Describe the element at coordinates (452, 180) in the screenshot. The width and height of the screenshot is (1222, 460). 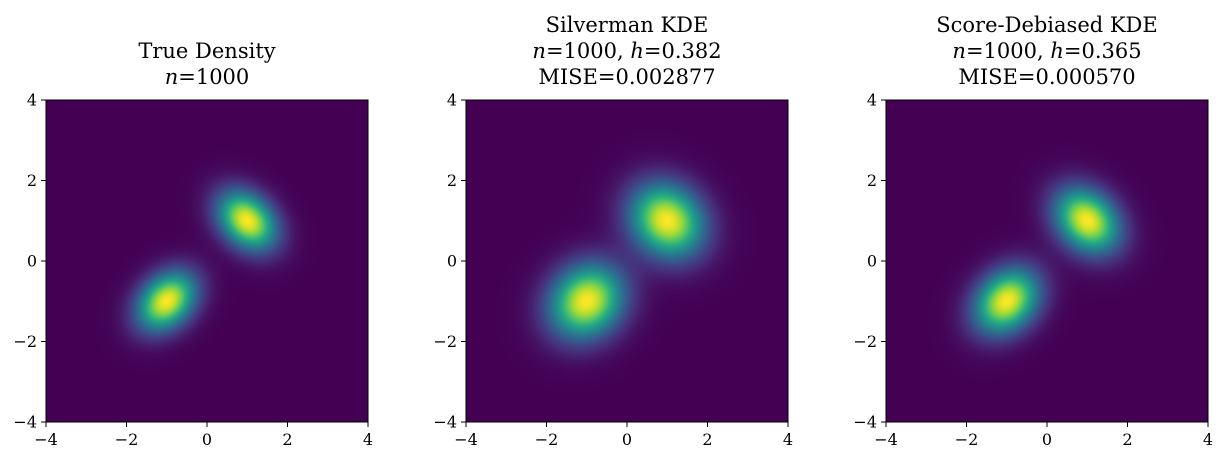
I see `panel-2-ytick-label: 2` at that location.